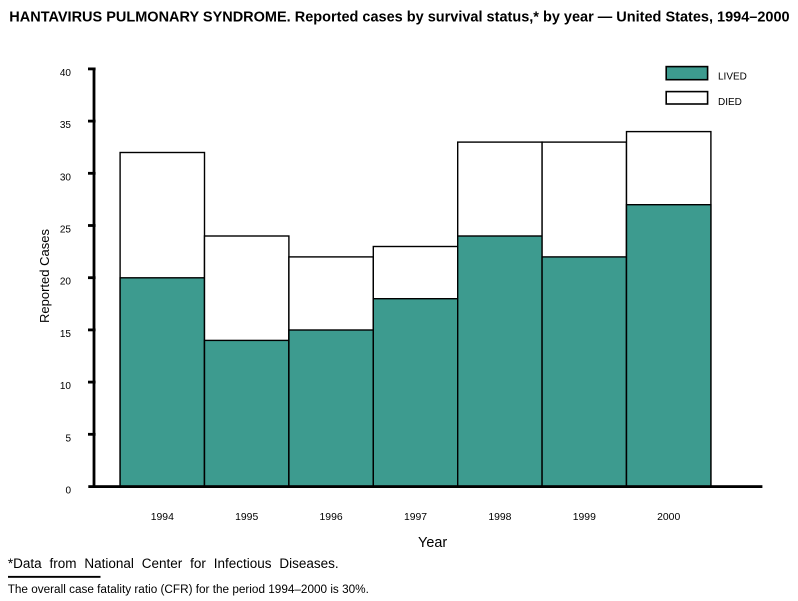 Image resolution: width=798 pixels, height=601 pixels. What do you see at coordinates (68, 438) in the screenshot?
I see `svg-text: 5` at bounding box center [68, 438].